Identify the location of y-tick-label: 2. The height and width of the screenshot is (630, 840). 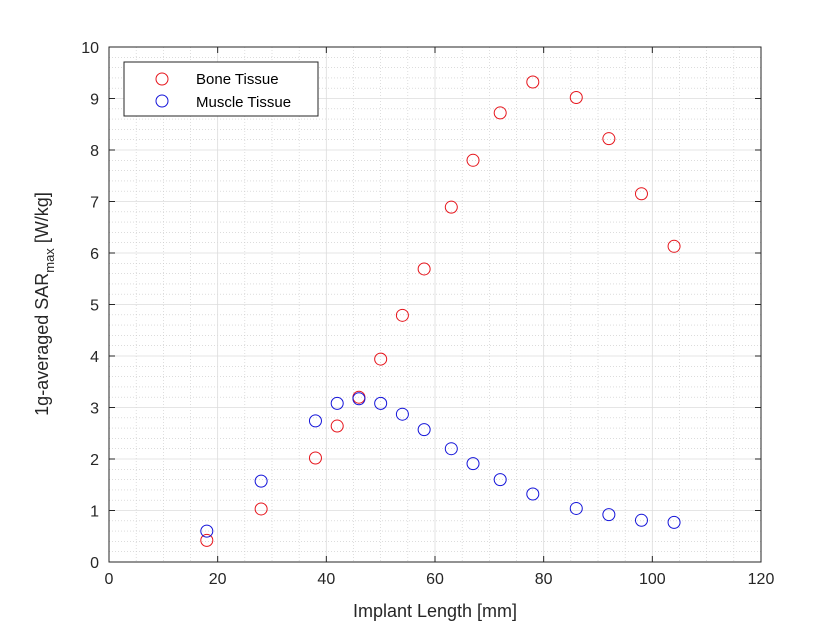
(94, 460).